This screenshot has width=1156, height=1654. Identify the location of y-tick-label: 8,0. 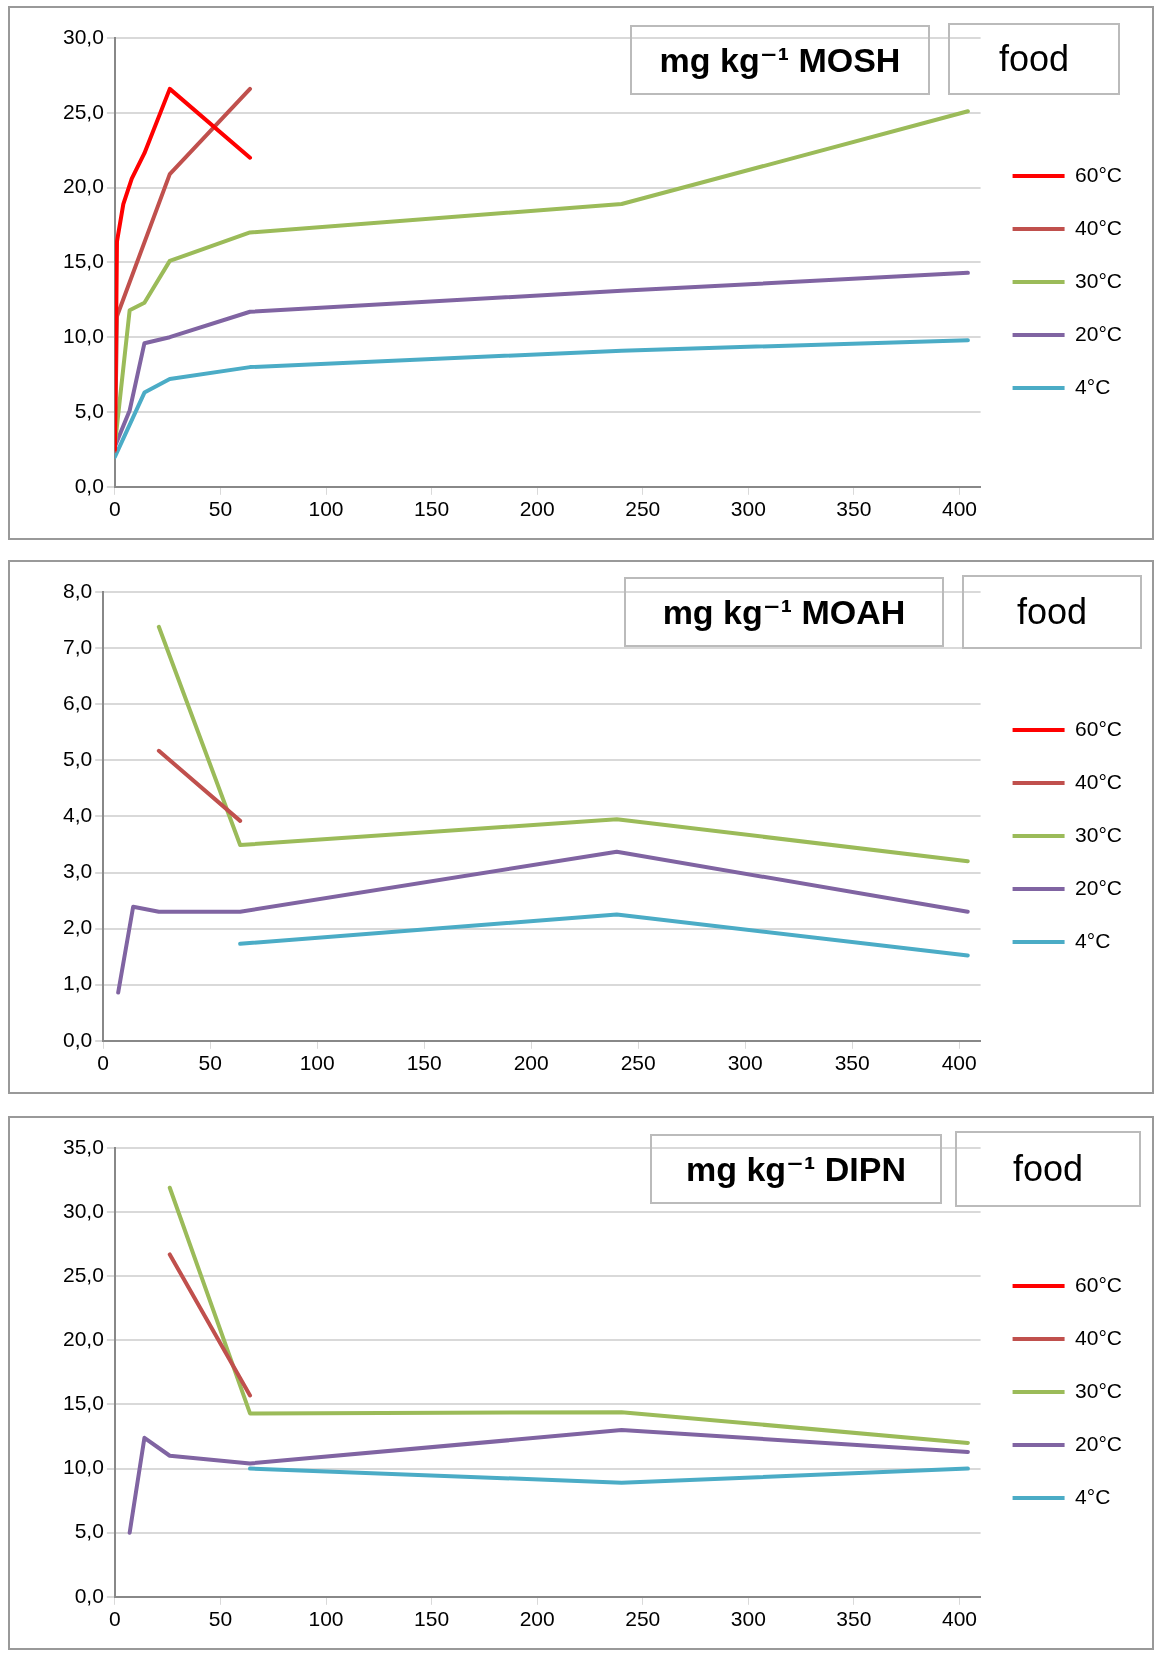
(77, 590).